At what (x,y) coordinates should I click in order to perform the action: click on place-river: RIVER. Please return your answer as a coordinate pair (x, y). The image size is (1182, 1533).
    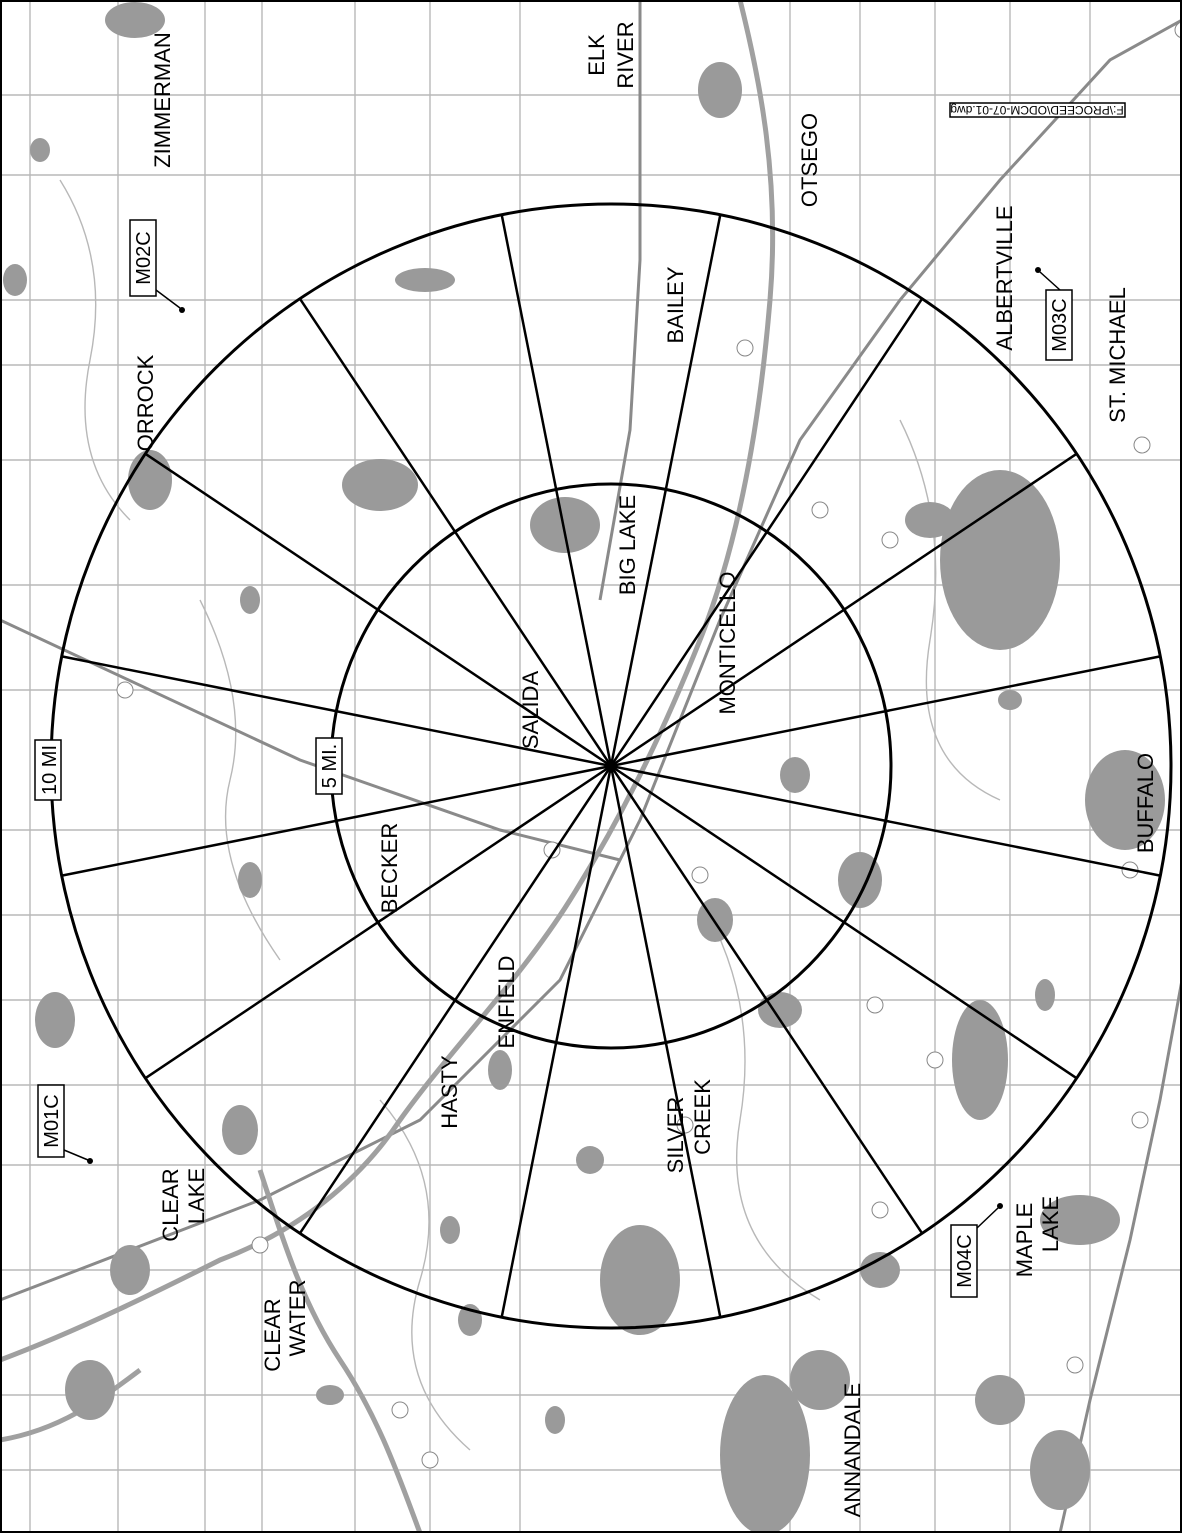
    Looking at the image, I should click on (625, 54).